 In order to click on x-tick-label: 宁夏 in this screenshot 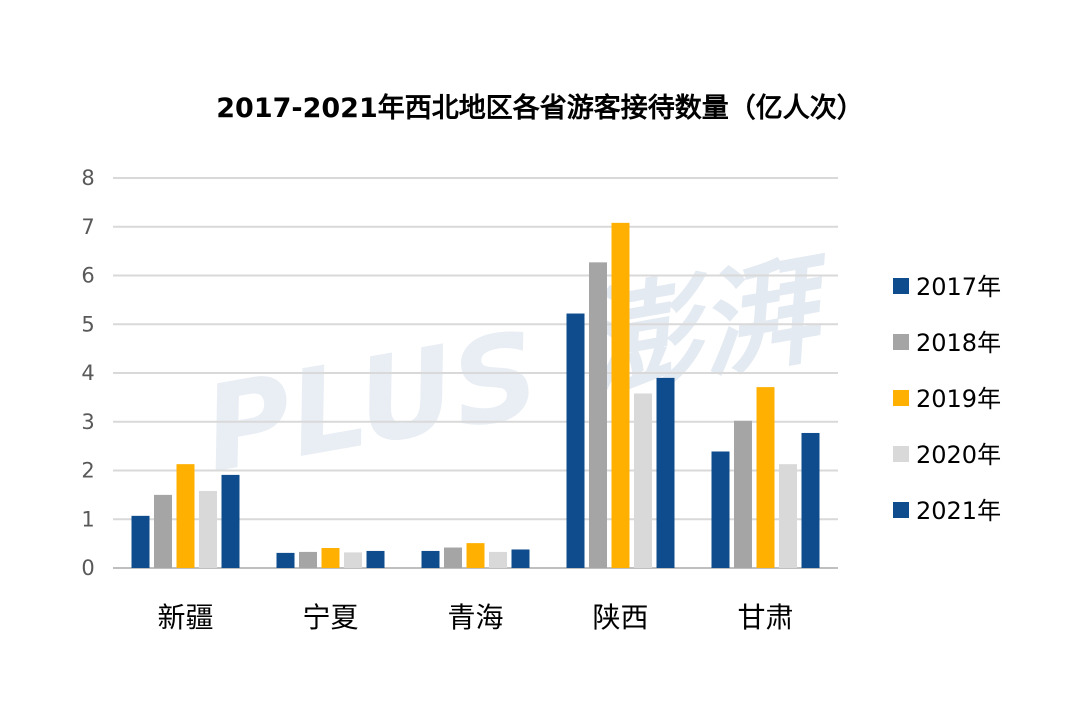, I will do `click(330, 617)`.